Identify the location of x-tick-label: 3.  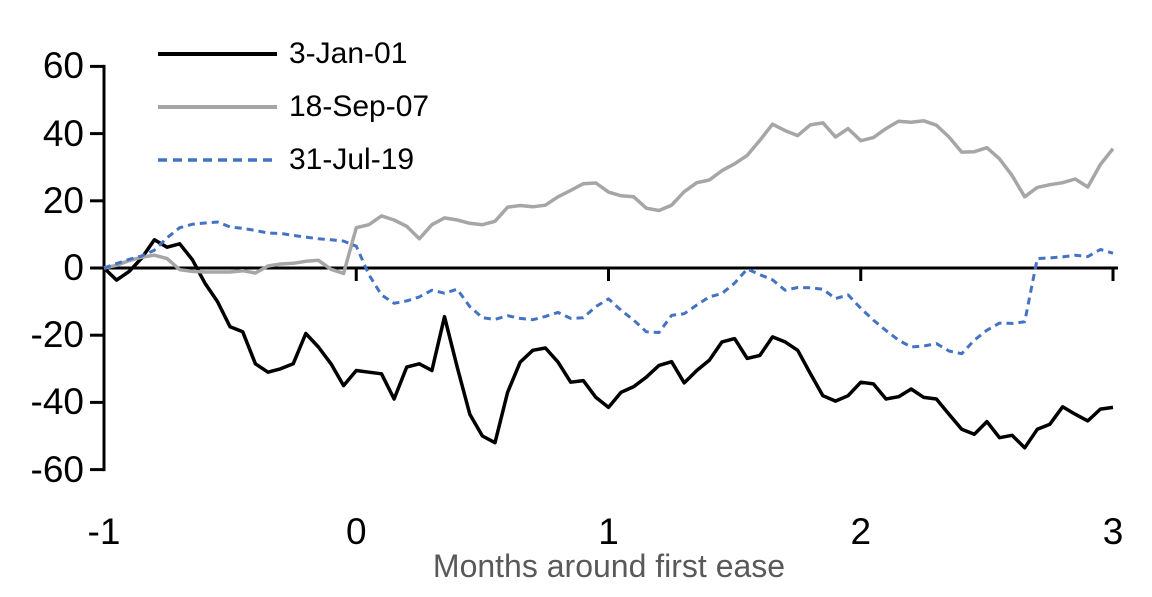
(1113, 531).